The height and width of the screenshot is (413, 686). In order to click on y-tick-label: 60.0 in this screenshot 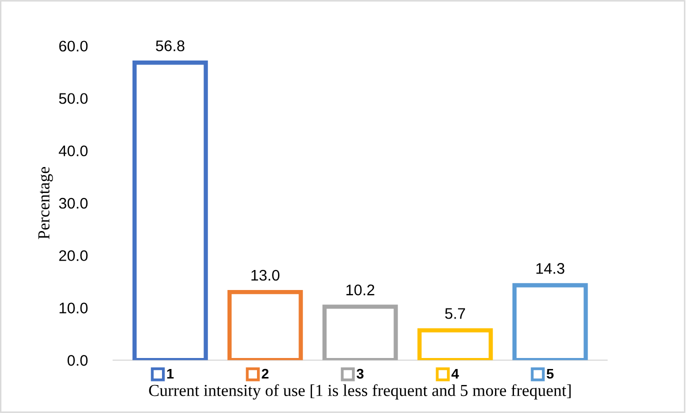, I will do `click(73, 46)`.